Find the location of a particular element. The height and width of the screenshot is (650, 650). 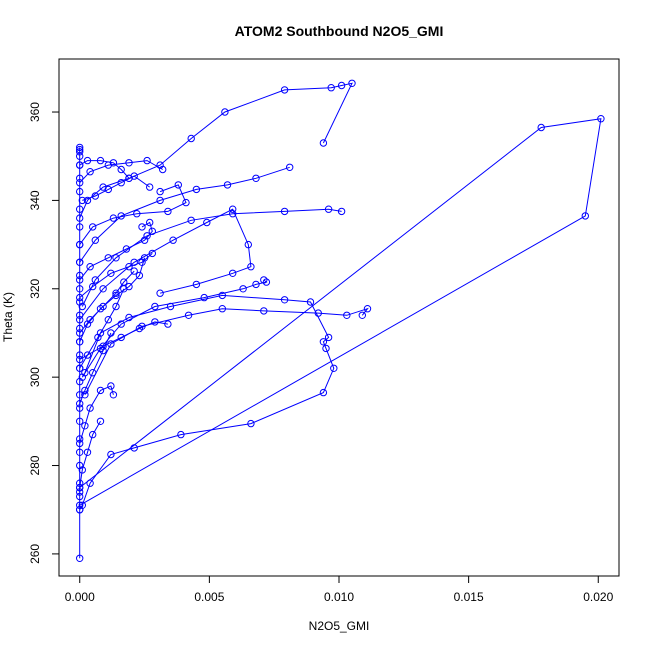

y-tick-label: 260 is located at coordinates (35, 554).